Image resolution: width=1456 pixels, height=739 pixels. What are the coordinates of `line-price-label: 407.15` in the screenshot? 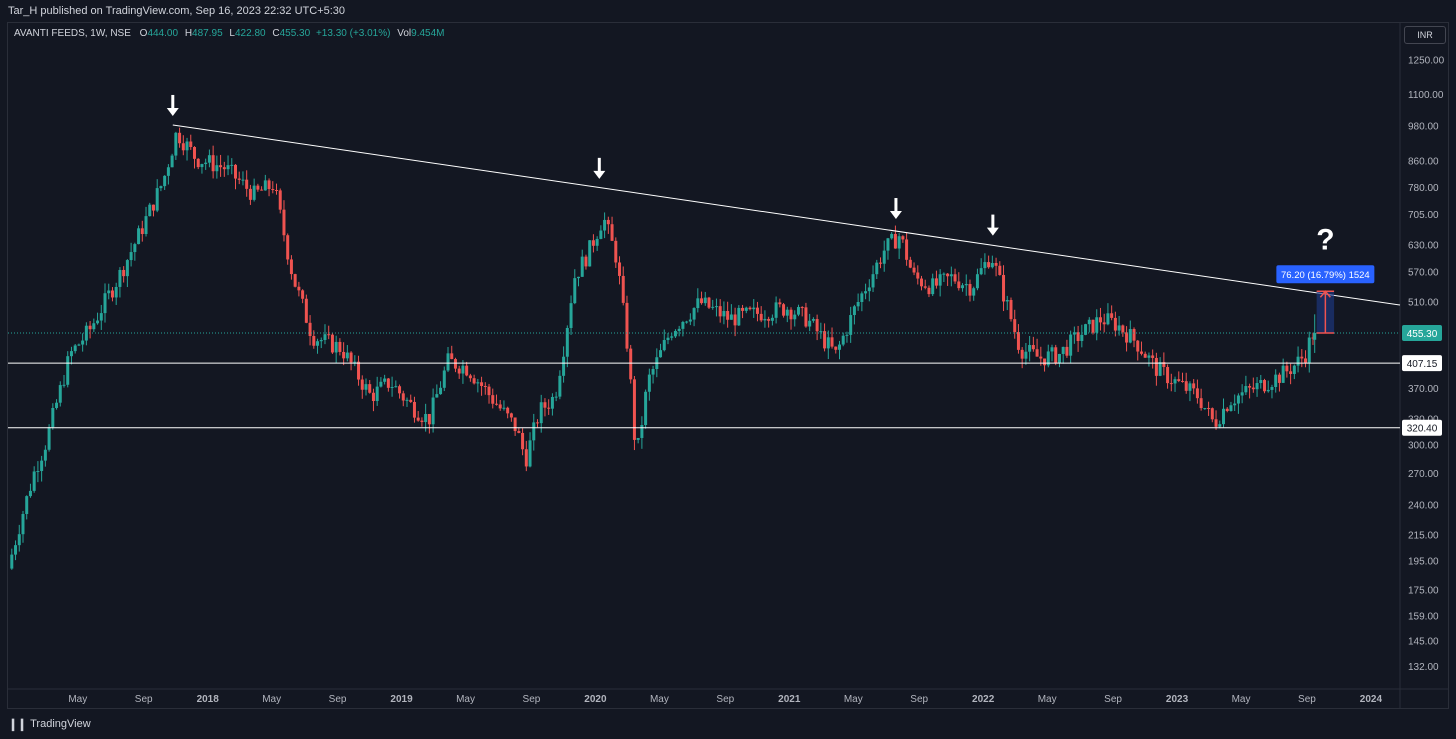 It's located at (1422, 364).